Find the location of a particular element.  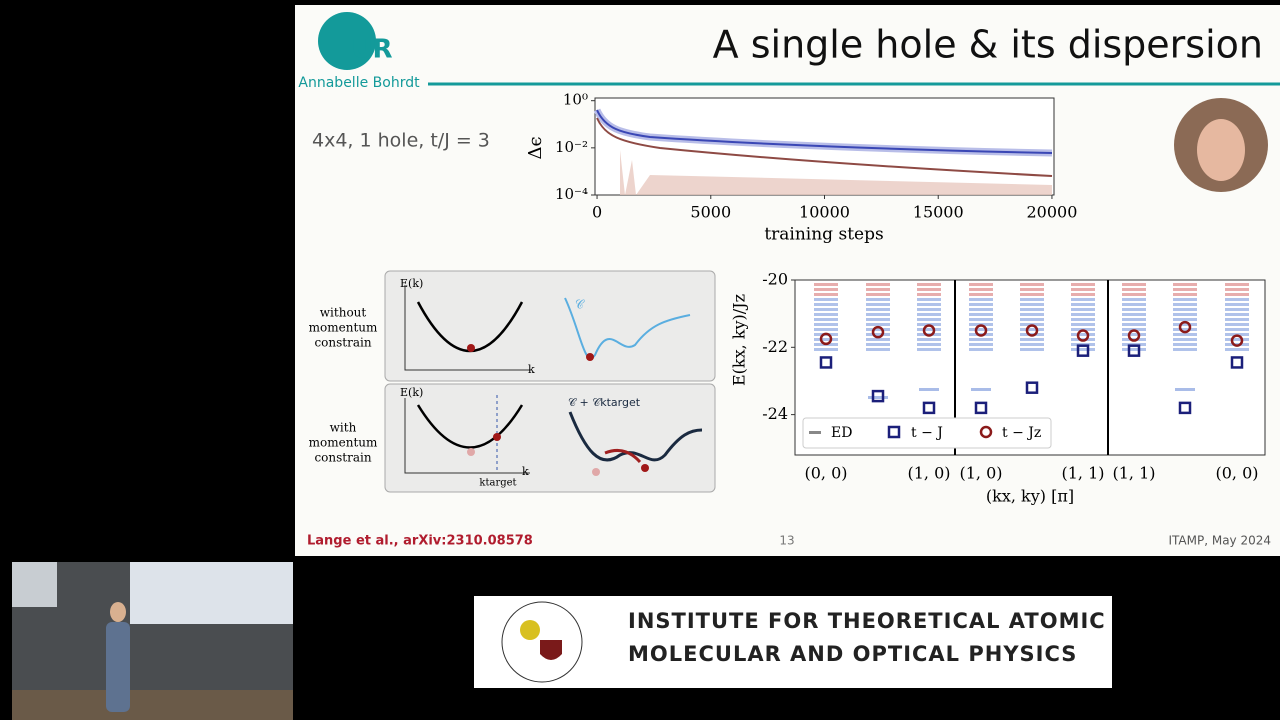

video-floor is located at coordinates (152, 705).